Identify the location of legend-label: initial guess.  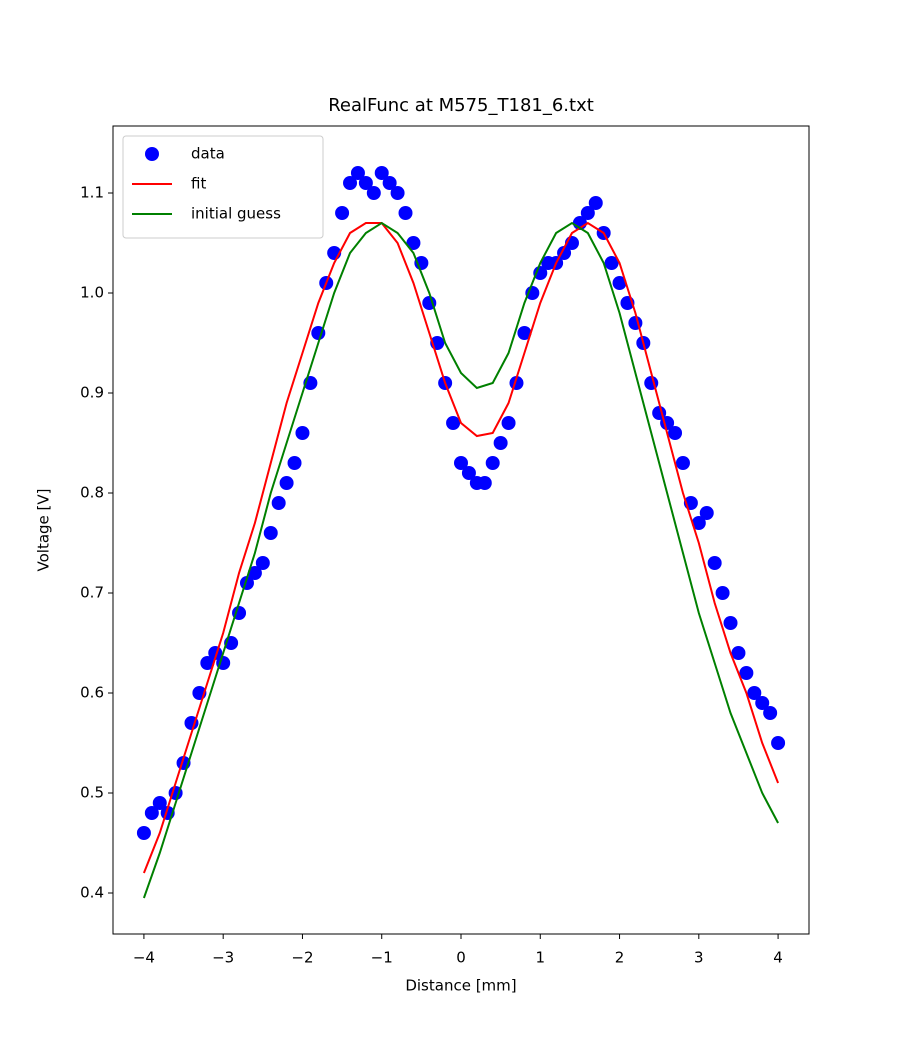
(236, 214).